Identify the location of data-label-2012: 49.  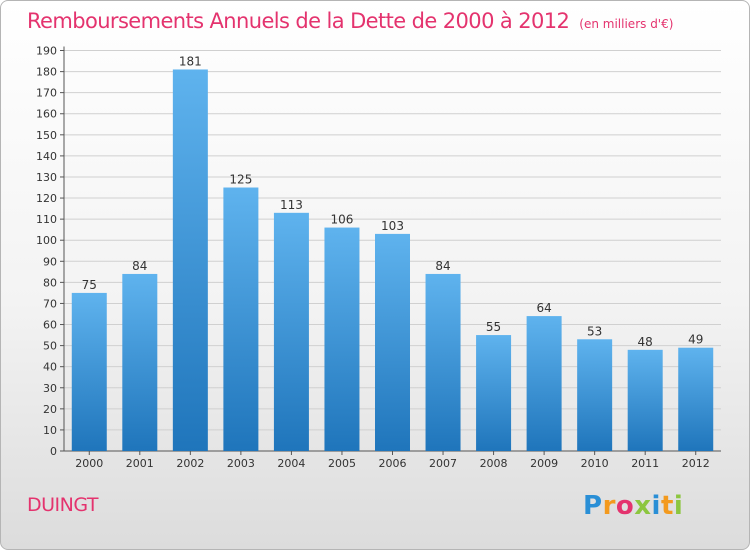
(695, 340).